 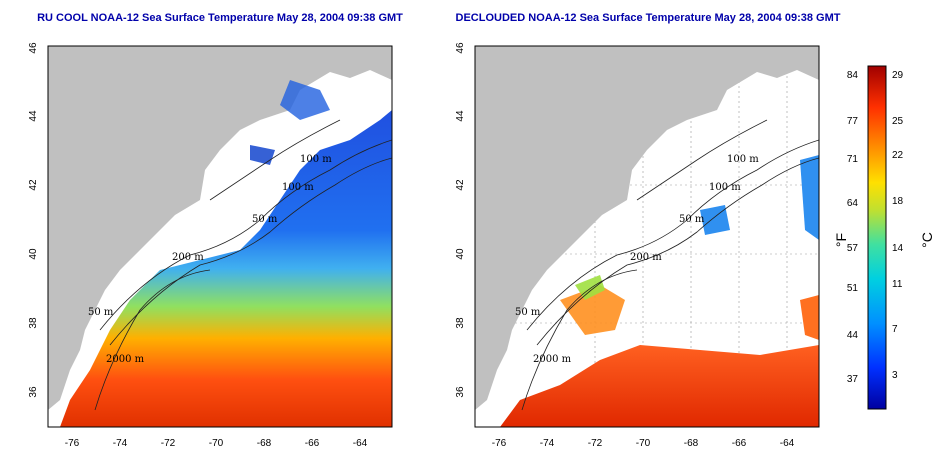 I want to click on celsius-tick: 25, so click(x=898, y=121).